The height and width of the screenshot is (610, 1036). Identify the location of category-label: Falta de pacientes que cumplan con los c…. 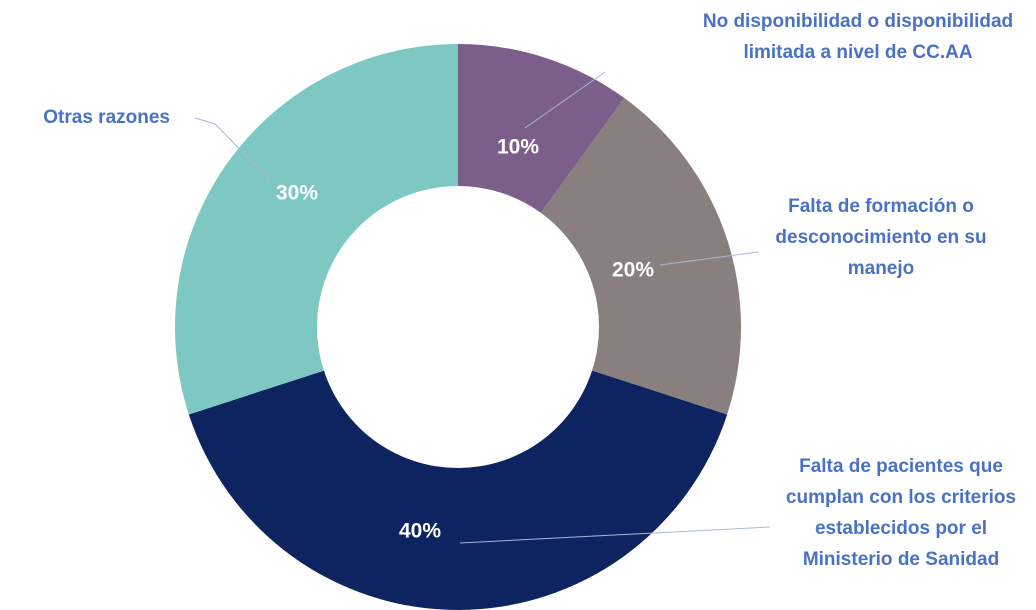
(901, 513).